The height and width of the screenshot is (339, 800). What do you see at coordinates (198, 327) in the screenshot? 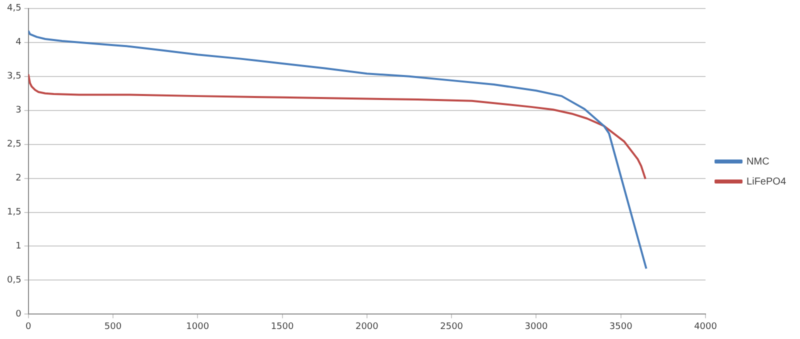
I see `x-tick-label: 1000` at bounding box center [198, 327].